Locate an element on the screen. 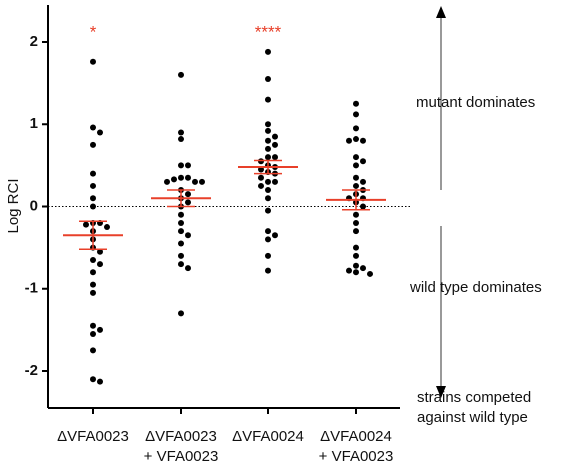  annotation: strains competed is located at coordinates (474, 397).